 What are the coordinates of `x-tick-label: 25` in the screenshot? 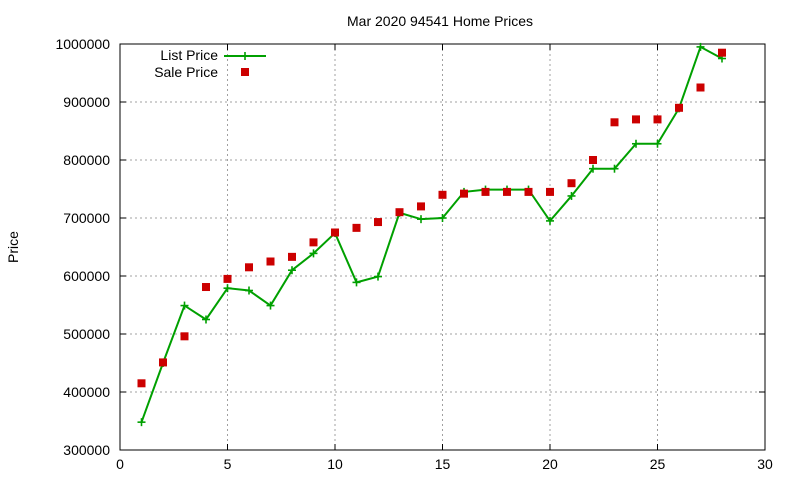 It's located at (658, 464).